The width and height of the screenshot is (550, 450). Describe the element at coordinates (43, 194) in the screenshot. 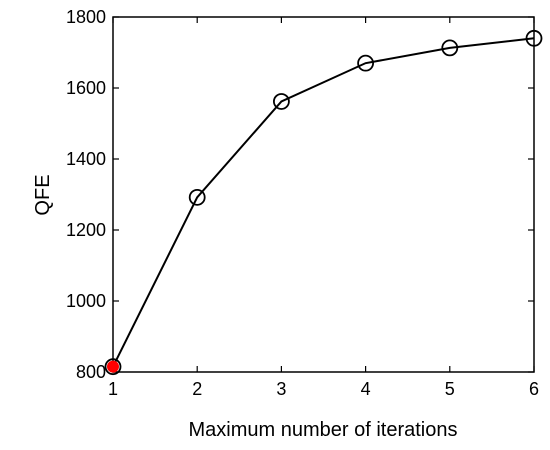

I see `y-axis-label: QFE` at that location.